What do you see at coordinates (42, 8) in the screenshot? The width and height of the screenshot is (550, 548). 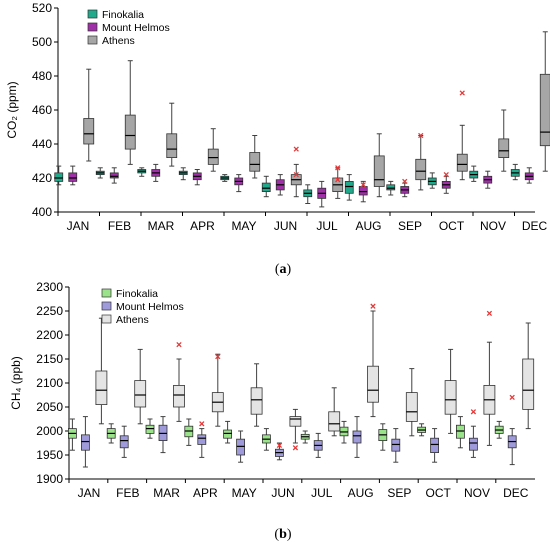 I see `y-tick-label: 520` at bounding box center [42, 8].